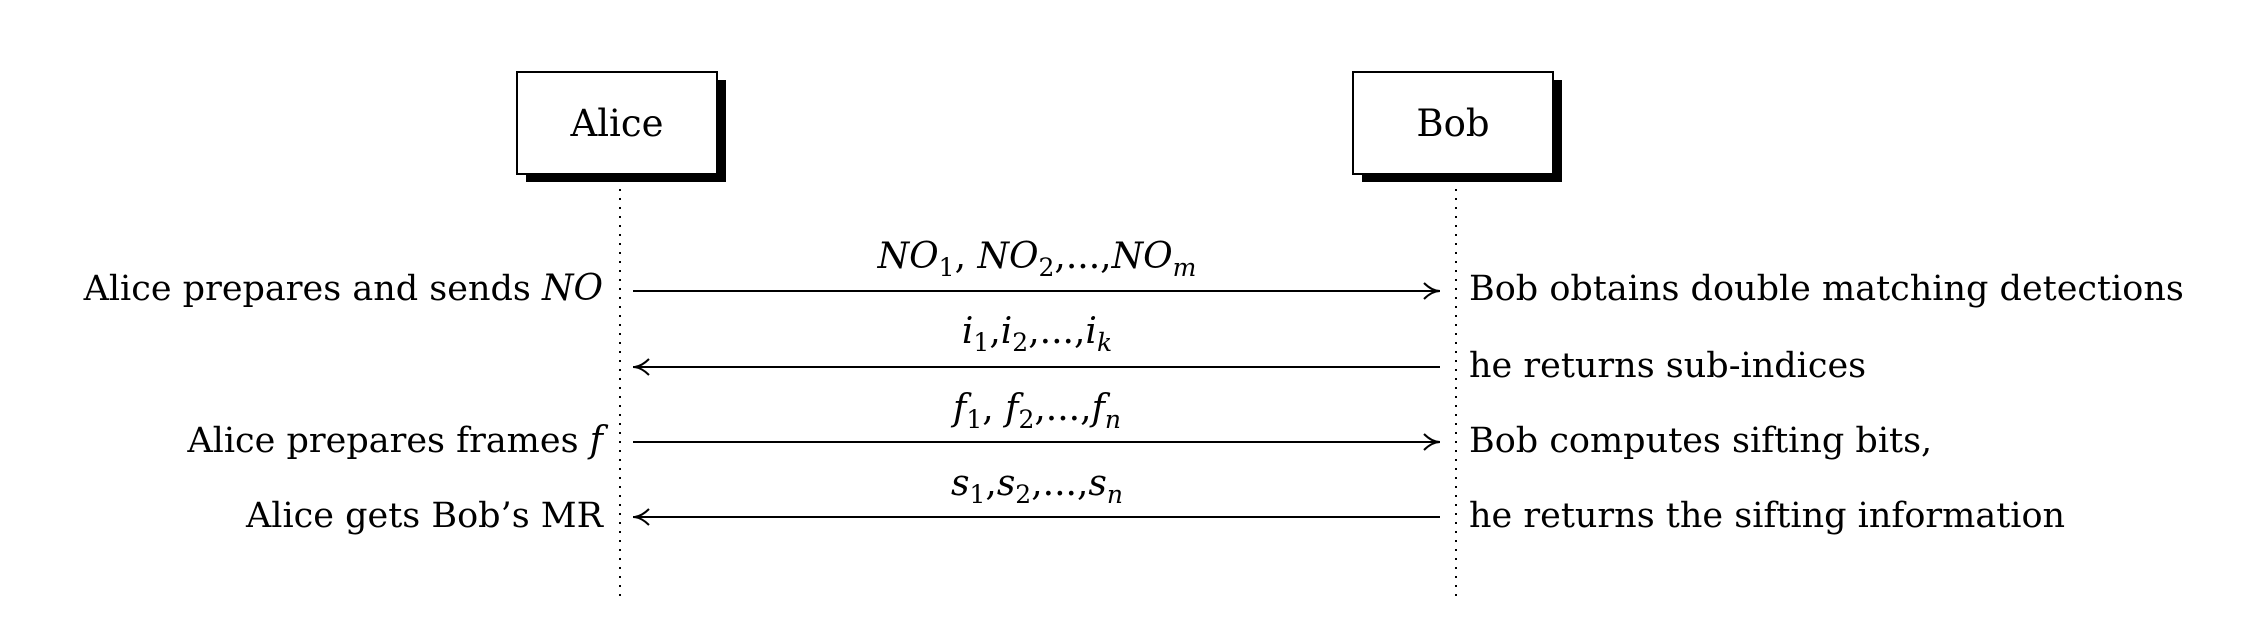 The width and height of the screenshot is (2262, 632). Describe the element at coordinates (1700, 441) in the screenshot. I see `step-3-right-note: Bob computes sifting bits,` at that location.